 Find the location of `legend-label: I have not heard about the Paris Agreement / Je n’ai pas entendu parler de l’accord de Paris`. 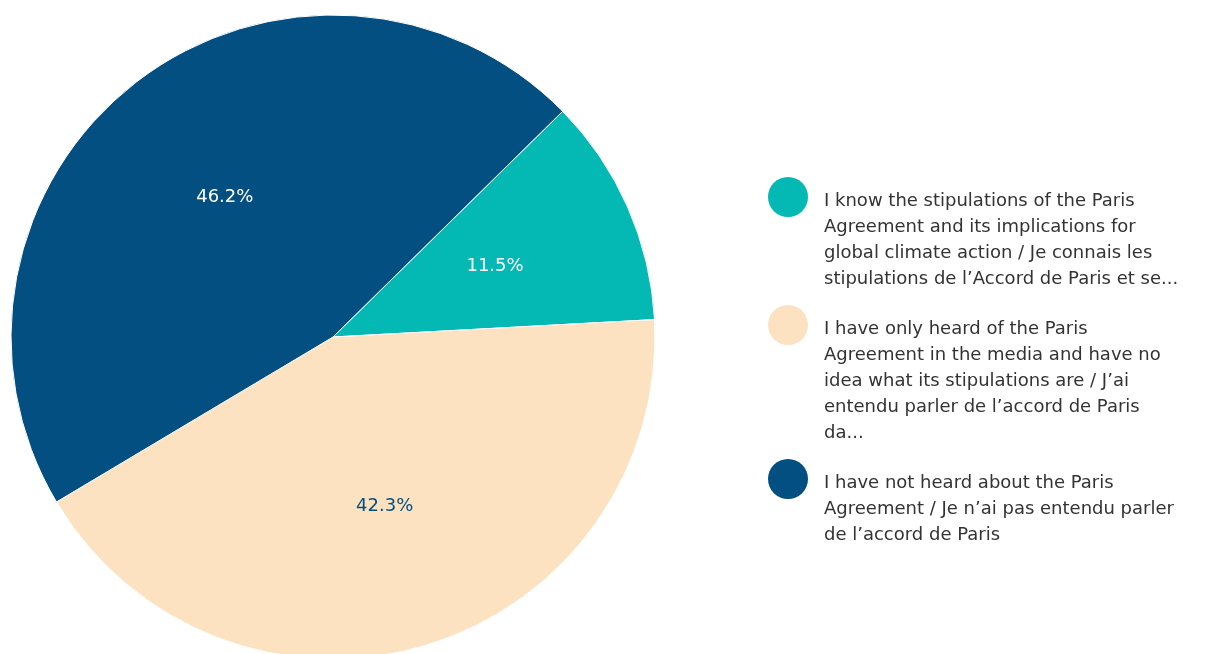

legend-label: I have not heard about the Paris Agreement / Je n’ai pas entendu parler de l’accord de Paris is located at coordinates (999, 507).